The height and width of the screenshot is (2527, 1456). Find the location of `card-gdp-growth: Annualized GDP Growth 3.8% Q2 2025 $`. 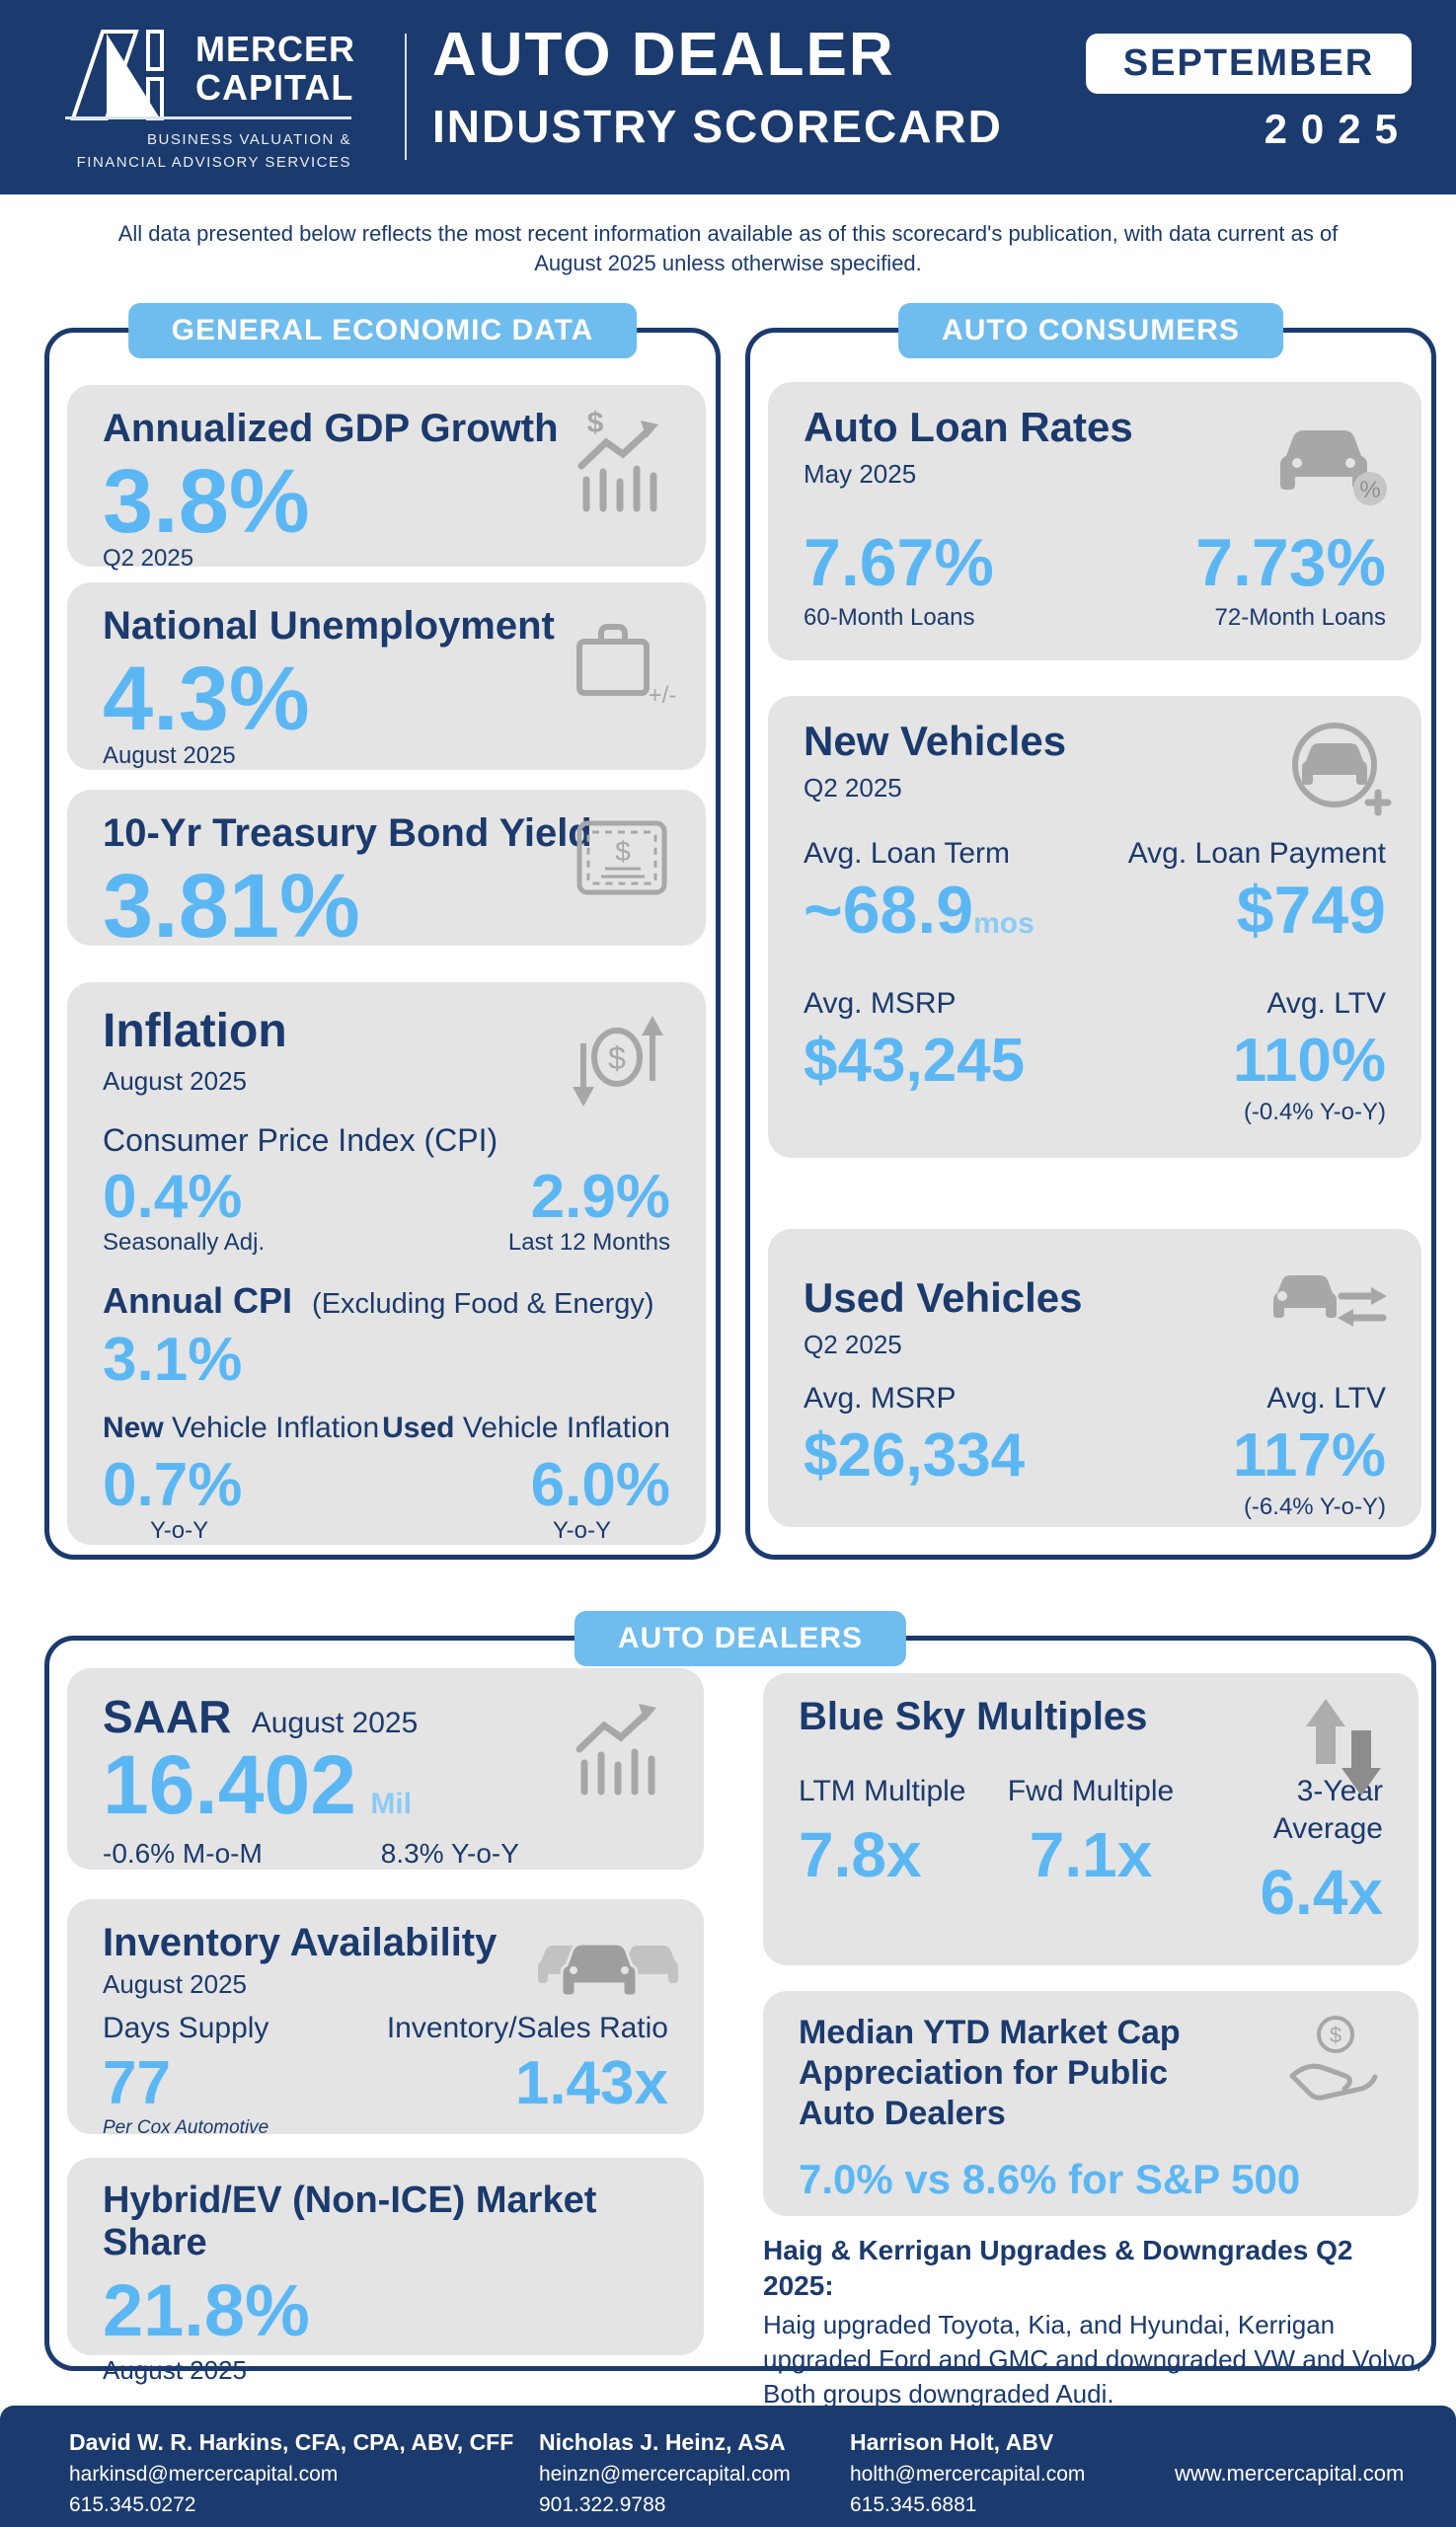

card-gdp-growth: Annualized GDP Growth 3.8% Q2 2025 $ is located at coordinates (386, 478).